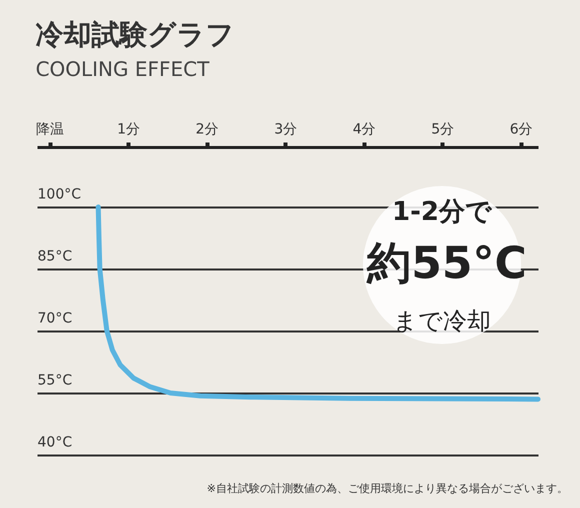  Describe the element at coordinates (128, 130) in the screenshot. I see `x-tick-label: 1分` at that location.